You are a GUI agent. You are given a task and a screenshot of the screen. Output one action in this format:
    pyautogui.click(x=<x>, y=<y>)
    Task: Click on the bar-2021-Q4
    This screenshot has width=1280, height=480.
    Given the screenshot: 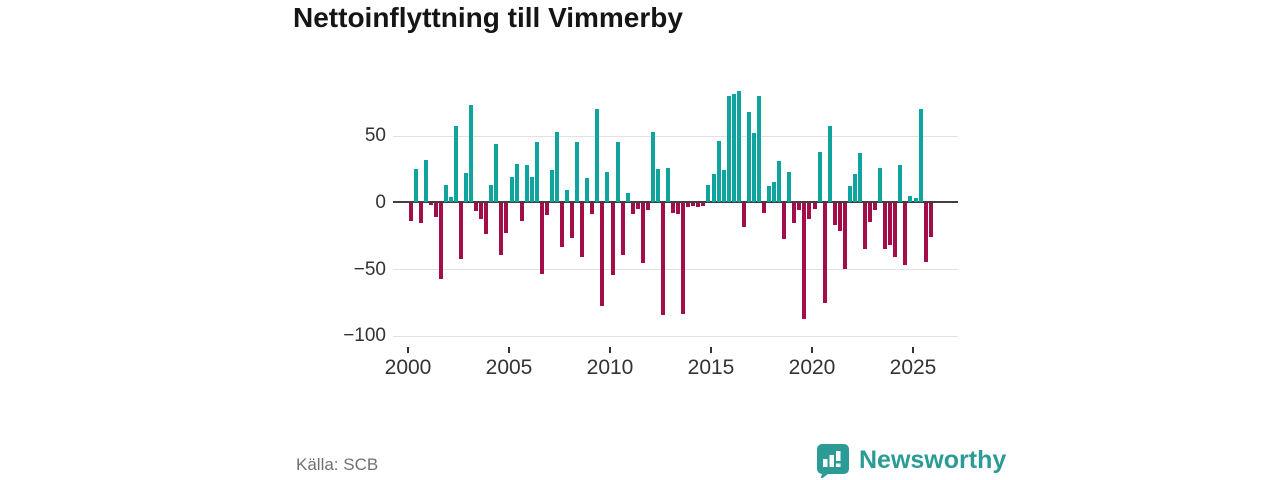 What is the action you would take?
    pyautogui.click(x=849, y=194)
    